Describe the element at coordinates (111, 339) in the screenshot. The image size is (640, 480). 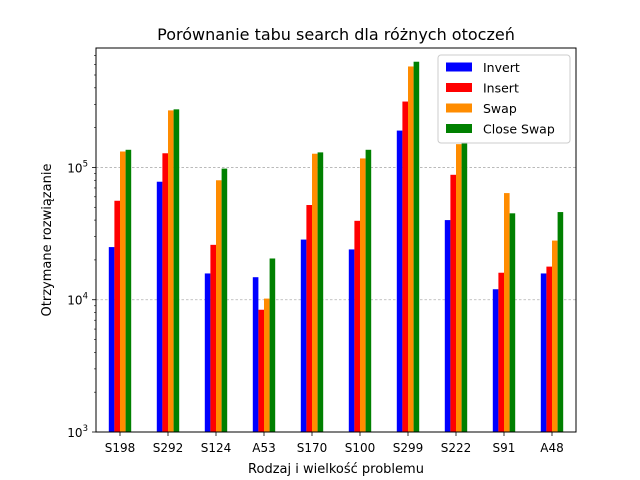
I see `bar-s198-invert` at that location.